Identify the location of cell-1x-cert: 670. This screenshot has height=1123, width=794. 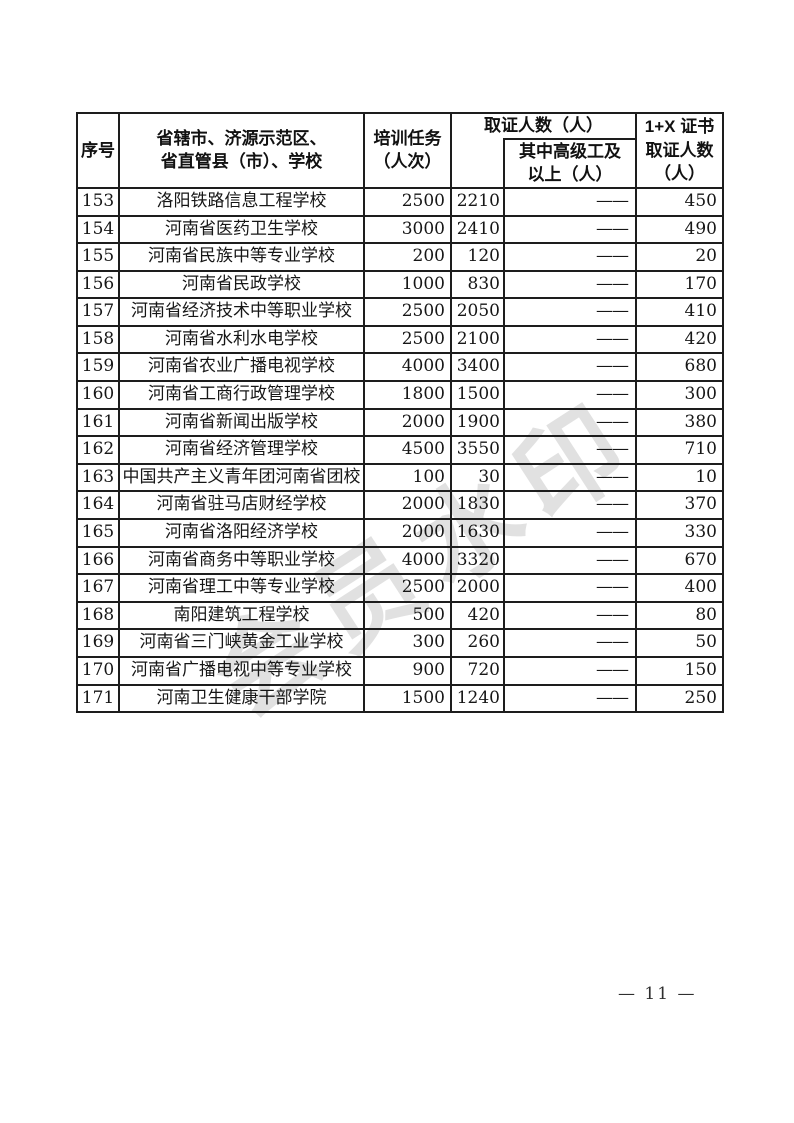
(679, 560).